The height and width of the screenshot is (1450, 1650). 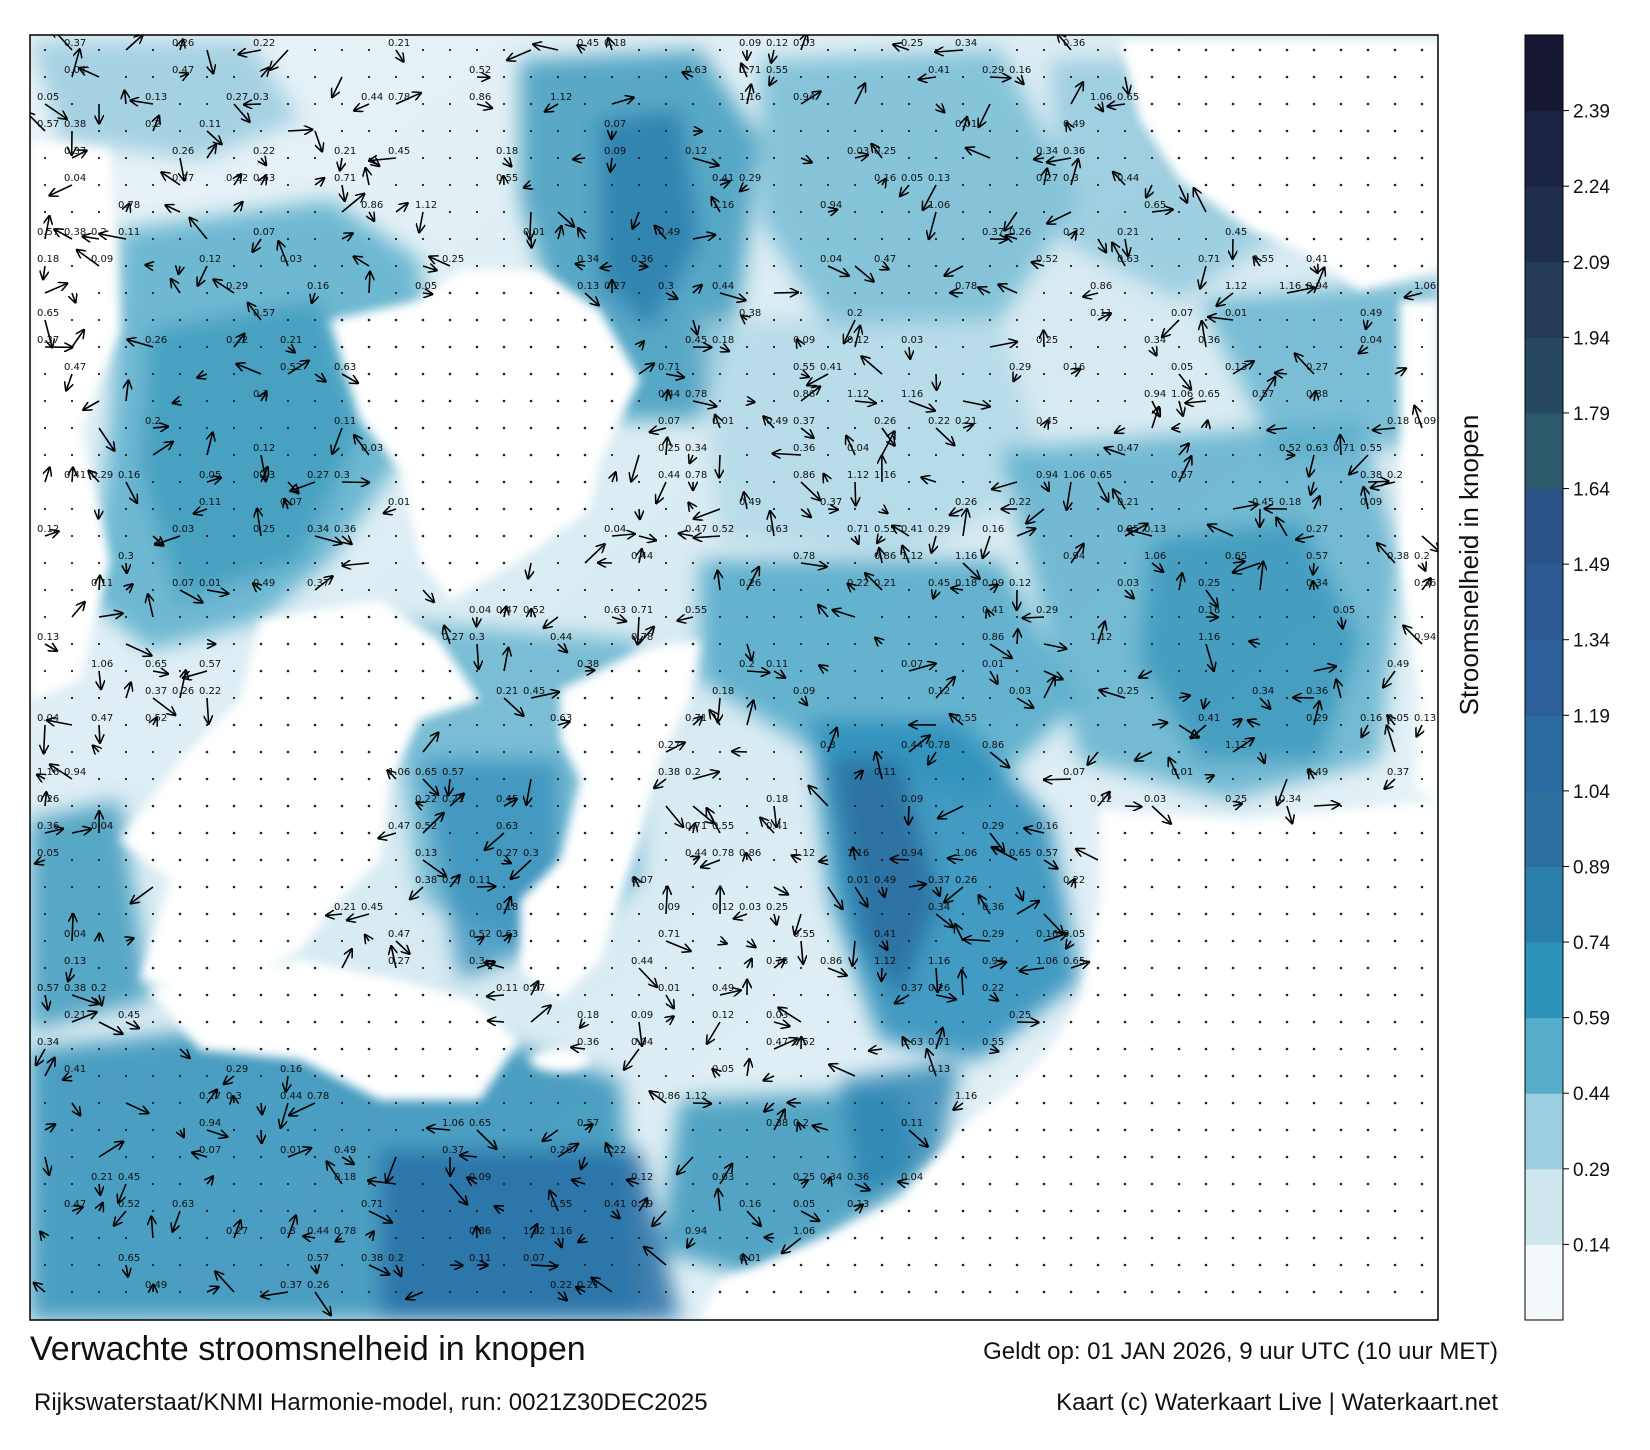 What do you see at coordinates (453, 1150) in the screenshot?
I see `value-label: 0.37` at bounding box center [453, 1150].